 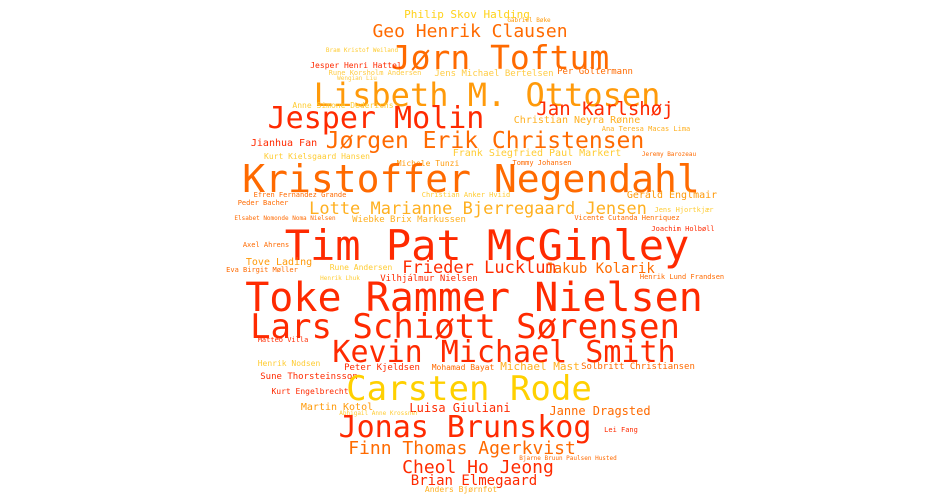 What do you see at coordinates (263, 203) in the screenshot?
I see `cloud-word: Peder Bacher` at bounding box center [263, 203].